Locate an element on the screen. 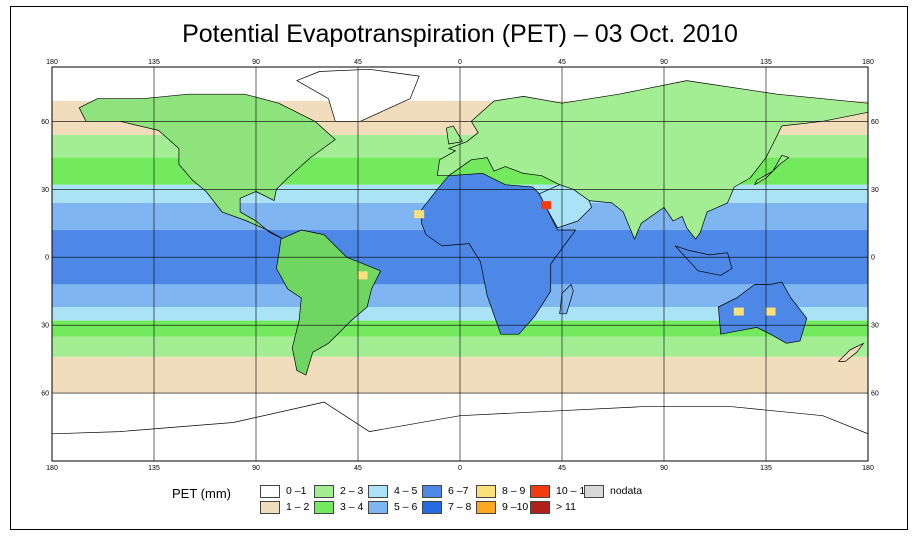  legend-item: 0 –1 is located at coordinates (310, 492).